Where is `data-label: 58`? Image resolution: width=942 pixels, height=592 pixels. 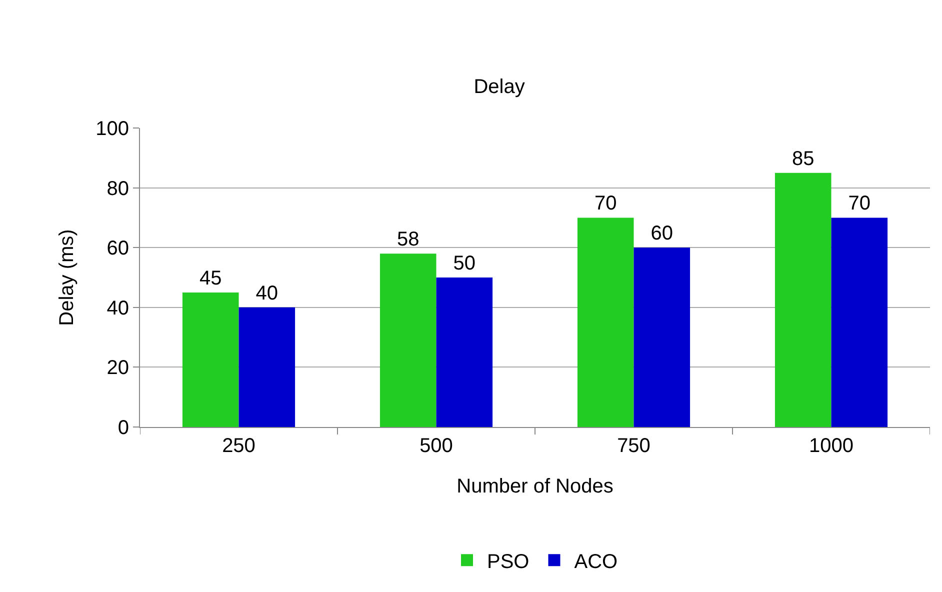
data-label: 58 is located at coordinates (408, 239).